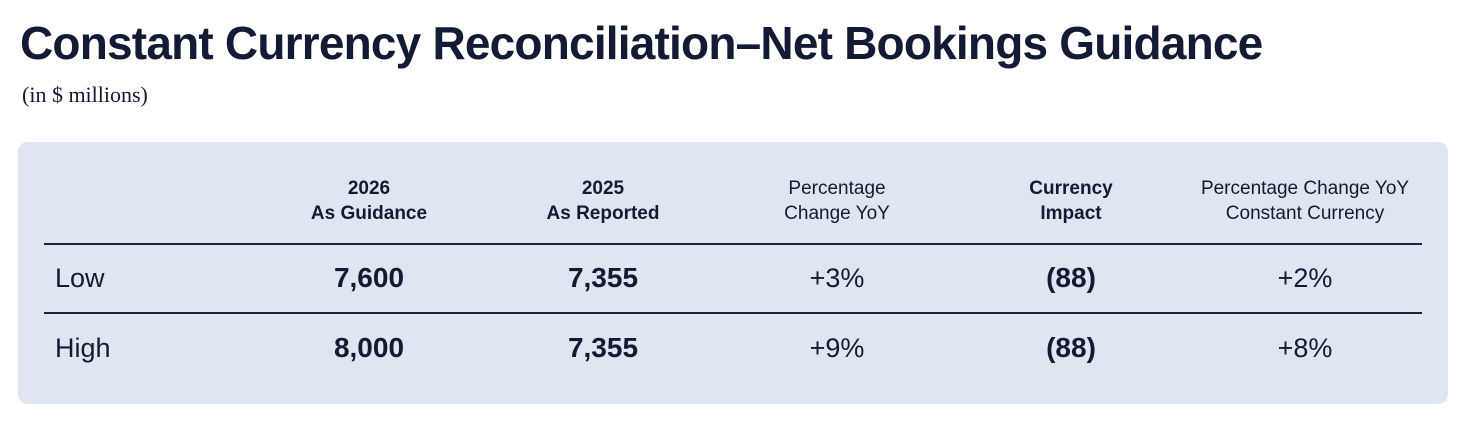 The height and width of the screenshot is (421, 1464). I want to click on row-label: Low, so click(80, 278).